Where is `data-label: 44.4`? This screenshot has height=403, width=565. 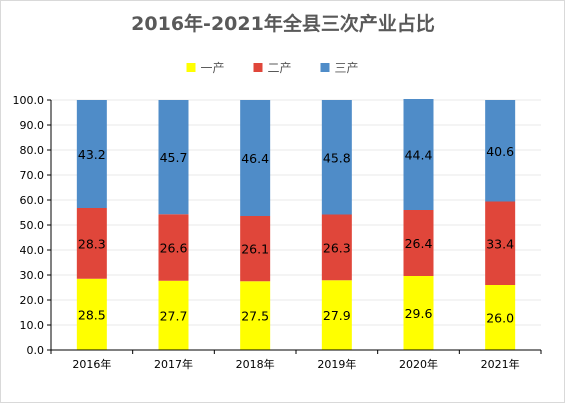 data-label: 44.4 is located at coordinates (419, 155).